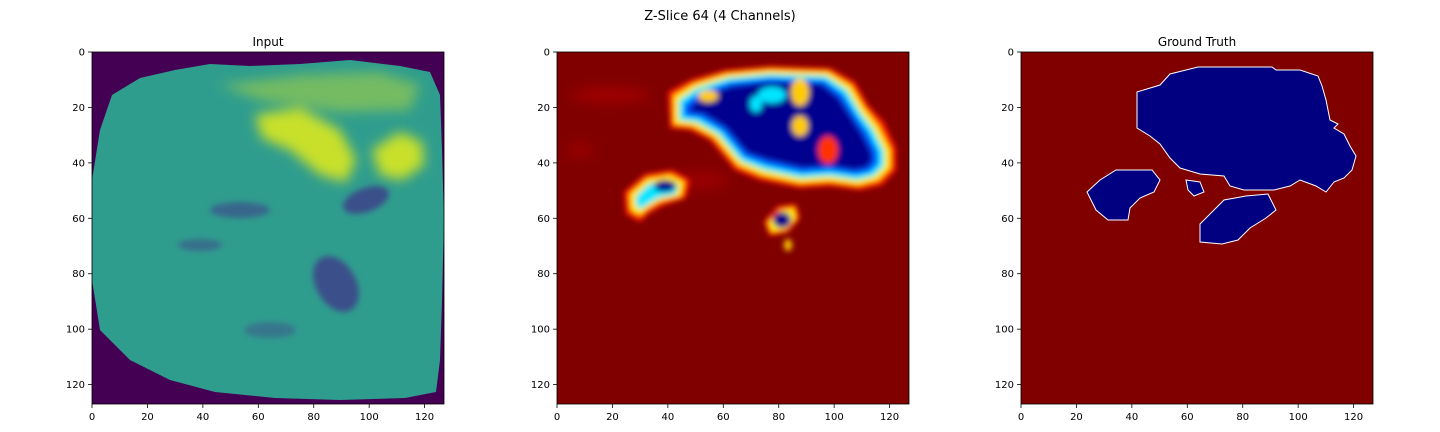 This screenshot has width=1440, height=432. What do you see at coordinates (1195, 188) in the screenshot?
I see `ground-truth-region-small` at bounding box center [1195, 188].